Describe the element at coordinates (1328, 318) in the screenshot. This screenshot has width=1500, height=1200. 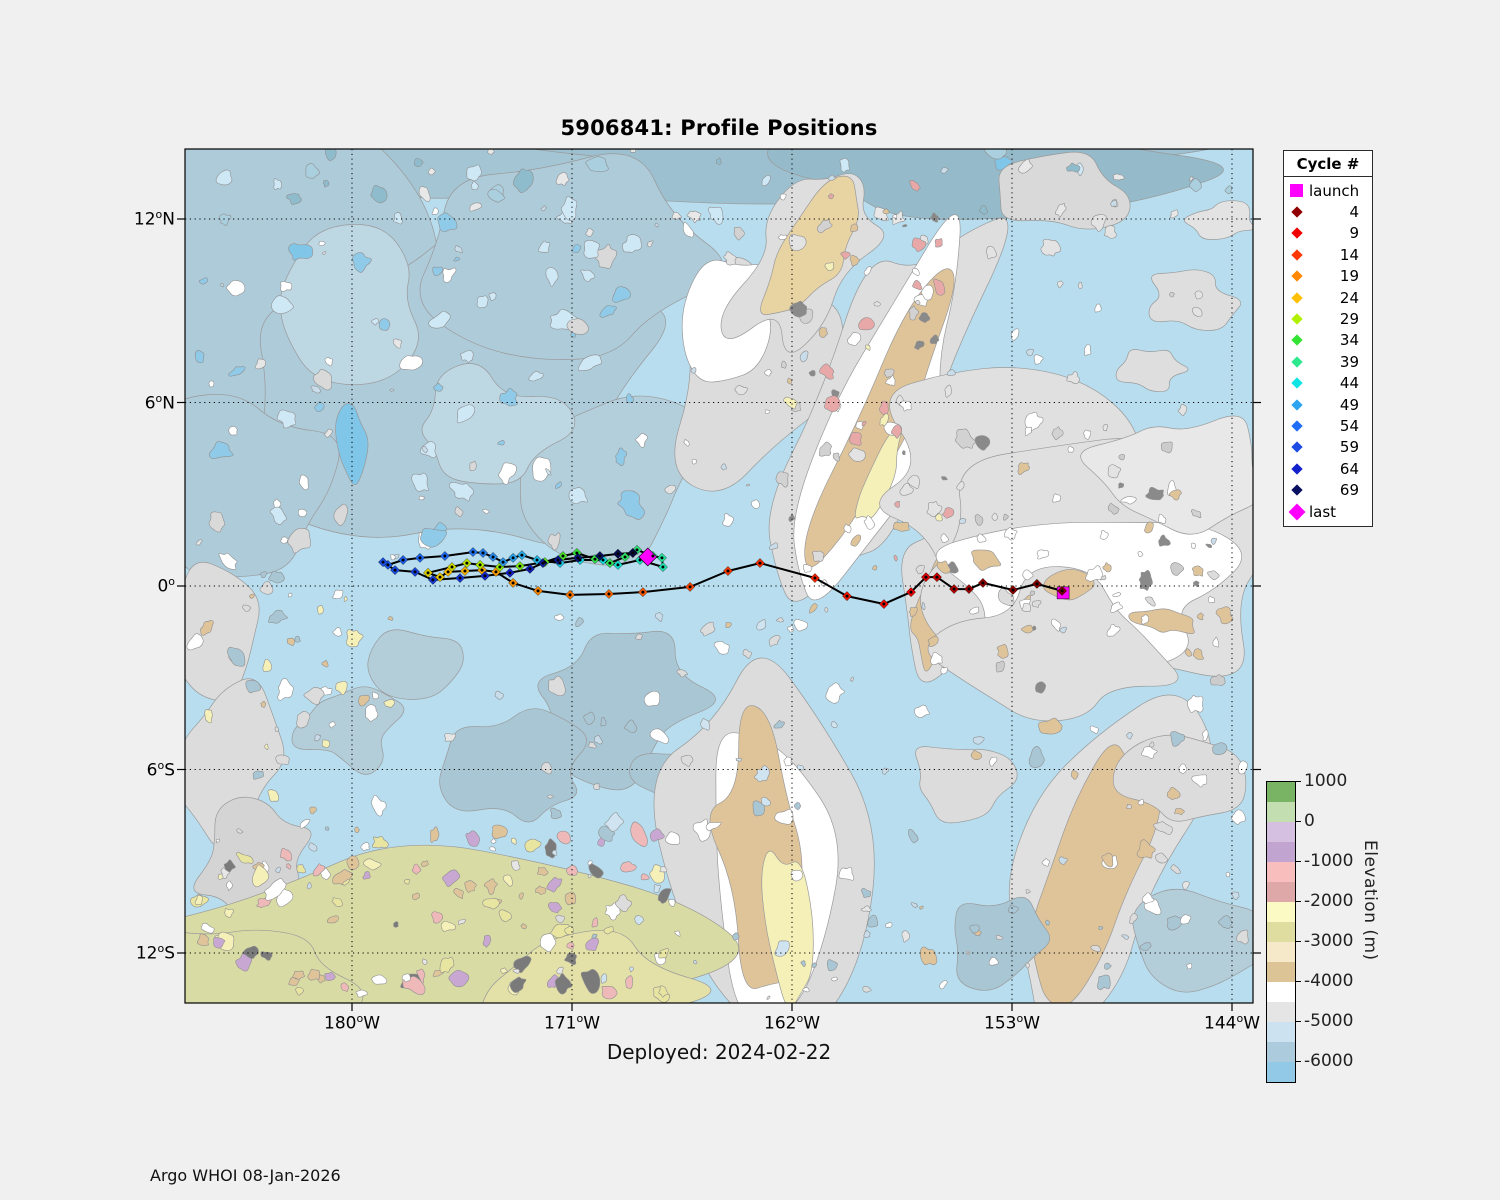
I see `legend-item-29: 29` at that location.